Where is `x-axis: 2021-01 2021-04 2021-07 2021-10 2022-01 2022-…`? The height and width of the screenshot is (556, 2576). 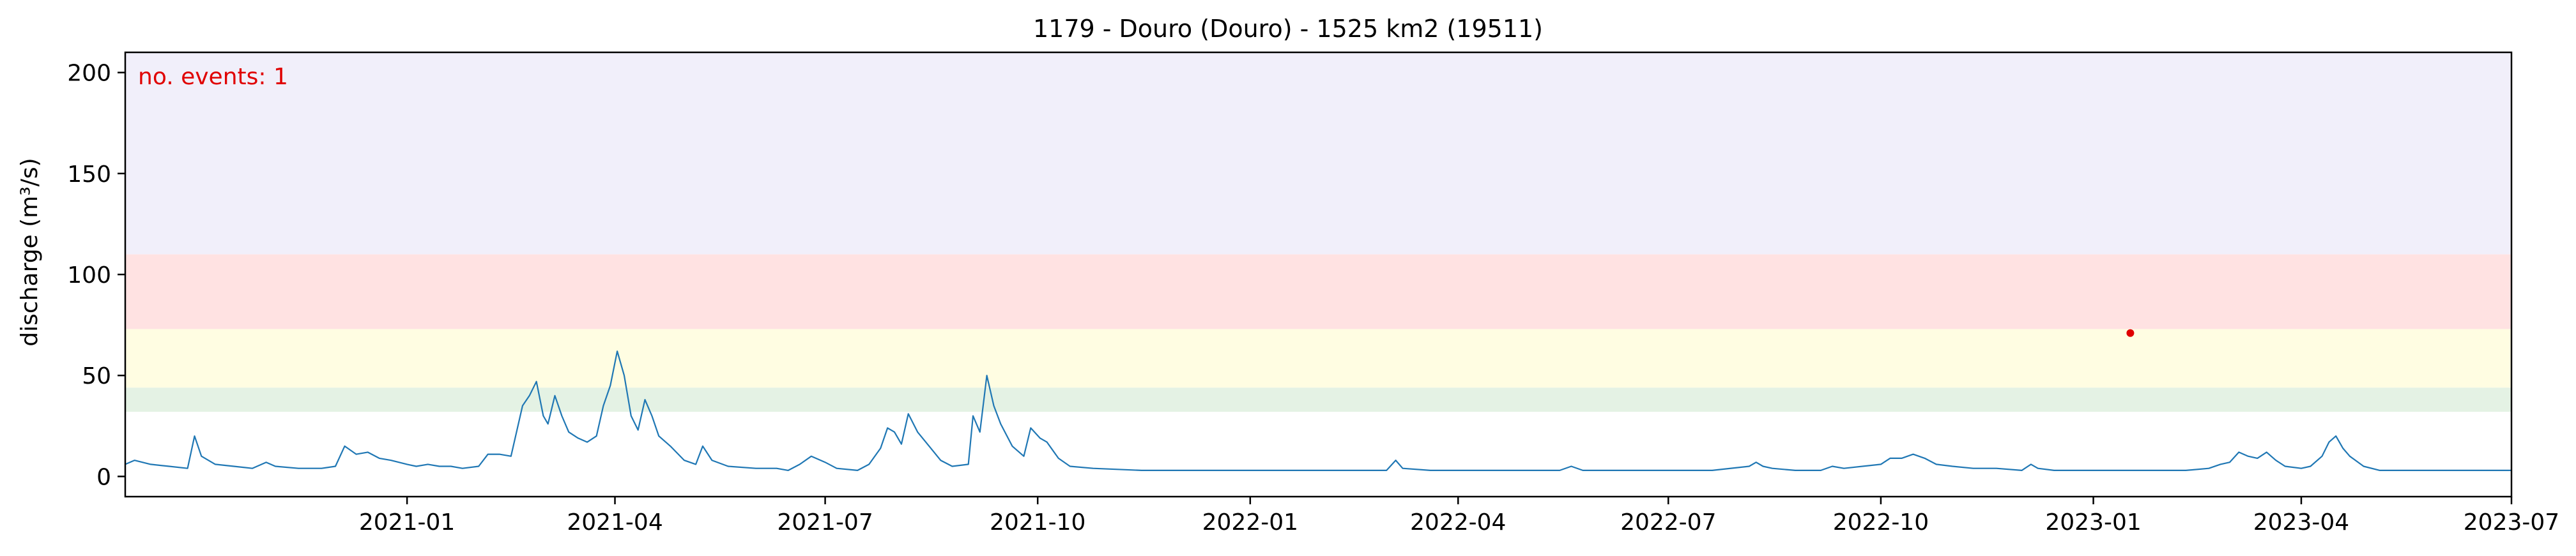 x-axis: 2021-01 2021-04 2021-07 2021-10 2022-01 2022-… is located at coordinates (1459, 516).